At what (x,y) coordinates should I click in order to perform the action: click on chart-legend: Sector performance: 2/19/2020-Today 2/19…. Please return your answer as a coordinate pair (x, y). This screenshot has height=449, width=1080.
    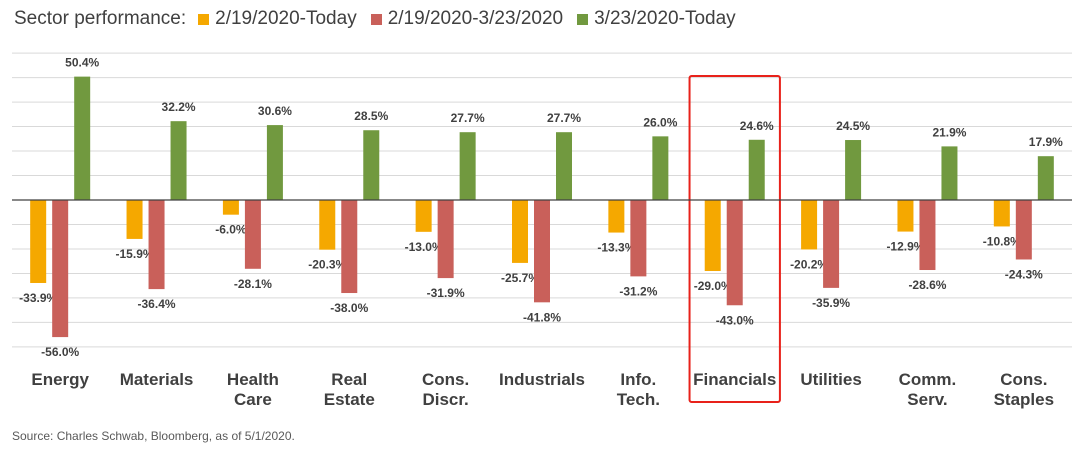
    Looking at the image, I should click on (382, 19).